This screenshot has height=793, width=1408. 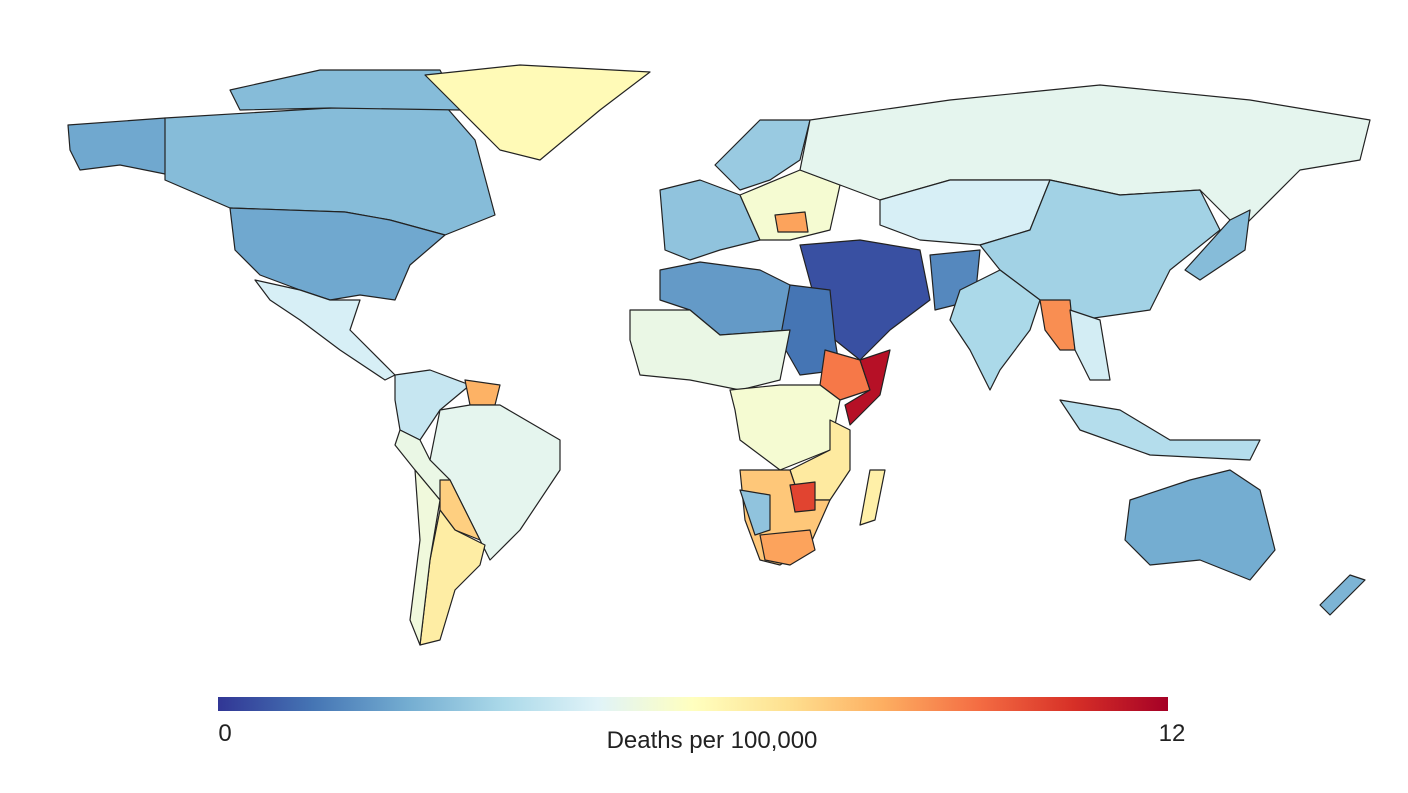 What do you see at coordinates (224, 733) in the screenshot?
I see `colorbar-min-label: 0` at bounding box center [224, 733].